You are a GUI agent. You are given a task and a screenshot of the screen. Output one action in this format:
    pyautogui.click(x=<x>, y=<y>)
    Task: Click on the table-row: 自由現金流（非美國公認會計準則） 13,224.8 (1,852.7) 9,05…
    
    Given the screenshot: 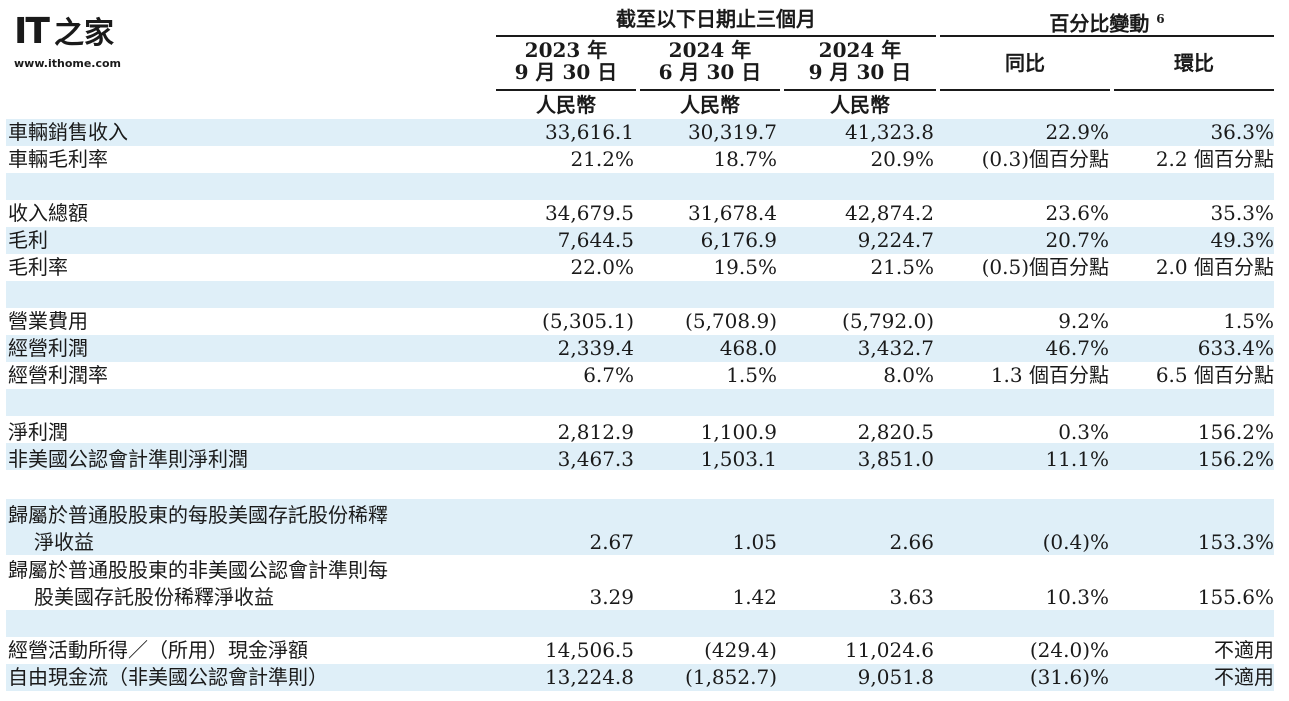 What is the action you would take?
    pyautogui.click(x=644, y=677)
    